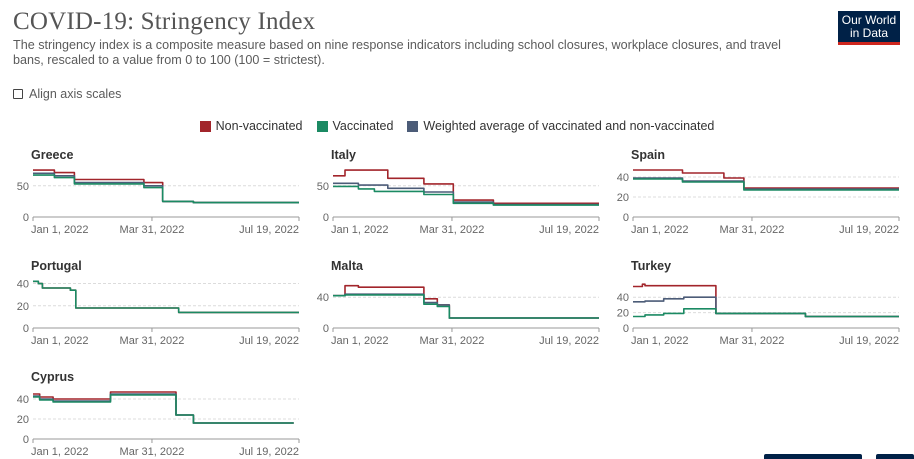 This screenshot has height=459, width=914. Describe the element at coordinates (52, 377) in the screenshot. I see `panel-title: Cyprus` at that location.